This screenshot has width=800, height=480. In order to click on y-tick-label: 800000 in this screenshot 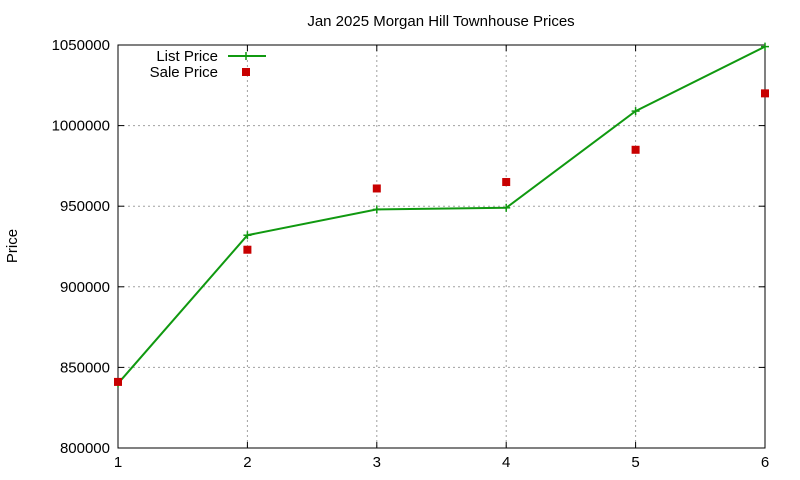, I will do `click(85, 448)`.